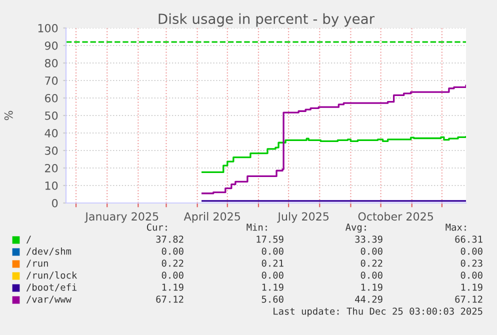  What do you see at coordinates (356, 228) in the screenshot?
I see `text: Avg:` at bounding box center [356, 228].